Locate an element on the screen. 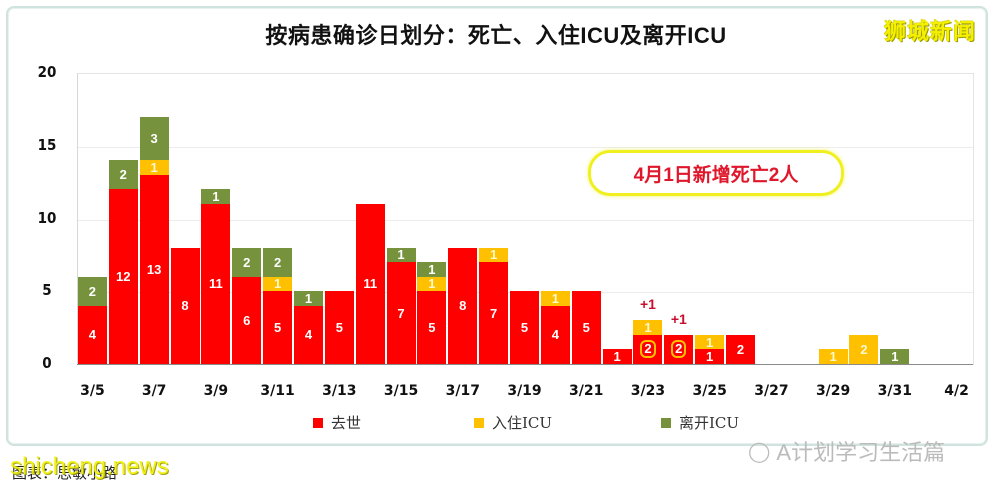  x-tick-label: 3/23 is located at coordinates (648, 391).